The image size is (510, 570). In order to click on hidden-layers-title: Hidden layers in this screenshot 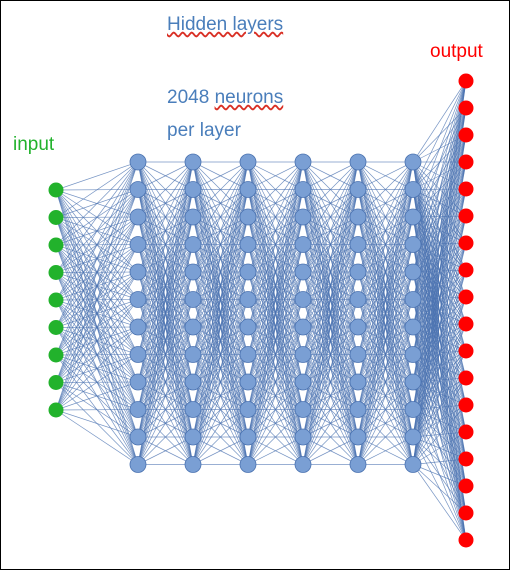, I will do `click(225, 24)`.